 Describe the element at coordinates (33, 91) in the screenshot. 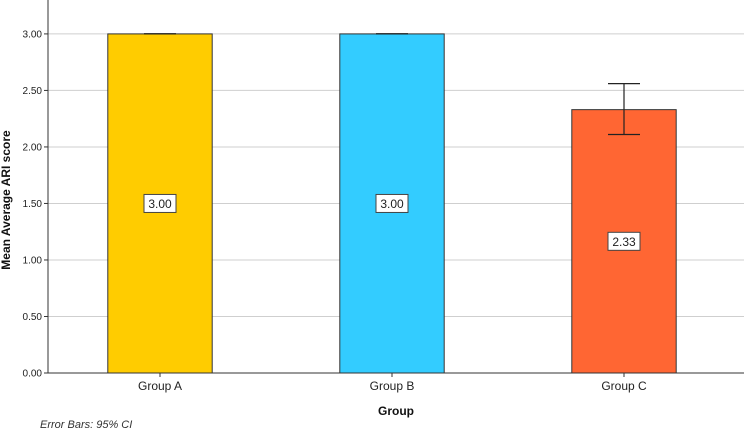

I see `y-tick-label: 2.50` at that location.